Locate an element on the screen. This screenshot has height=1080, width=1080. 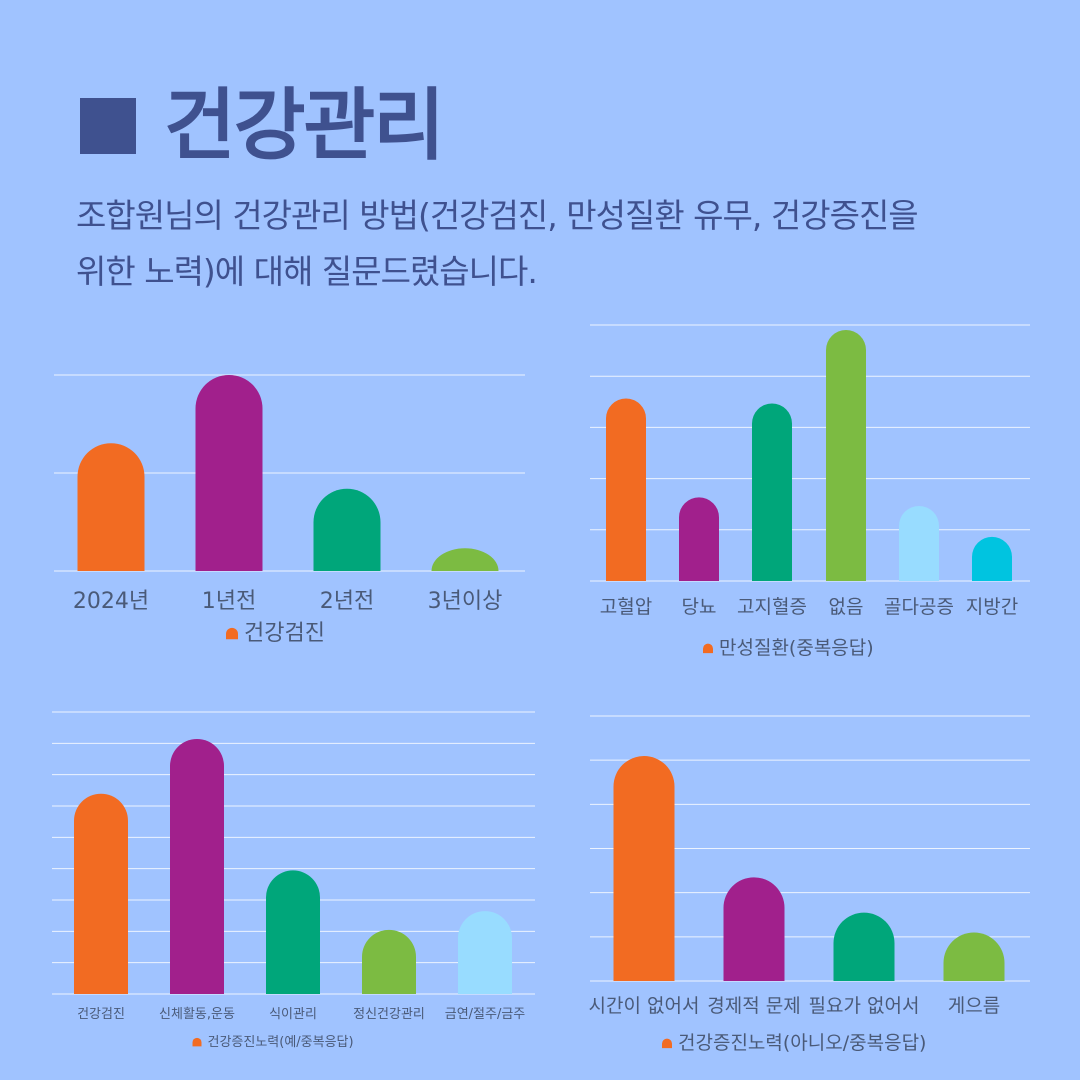
legend-label: 만성질환(중복응답) is located at coordinates (796, 648).